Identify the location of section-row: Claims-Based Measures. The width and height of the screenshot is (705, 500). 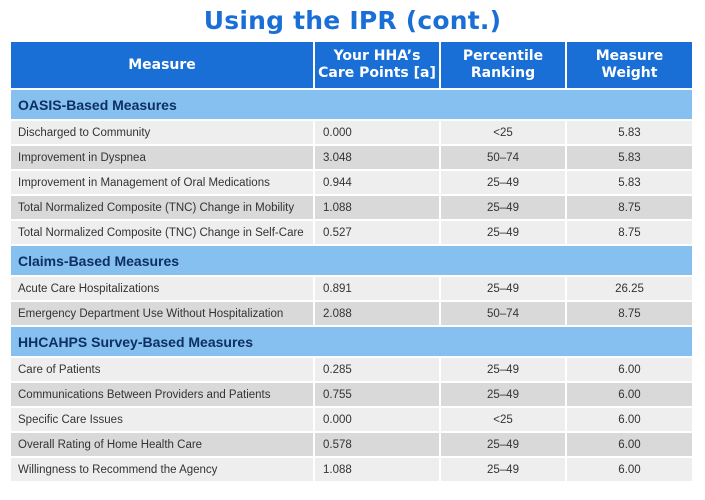
(351, 259).